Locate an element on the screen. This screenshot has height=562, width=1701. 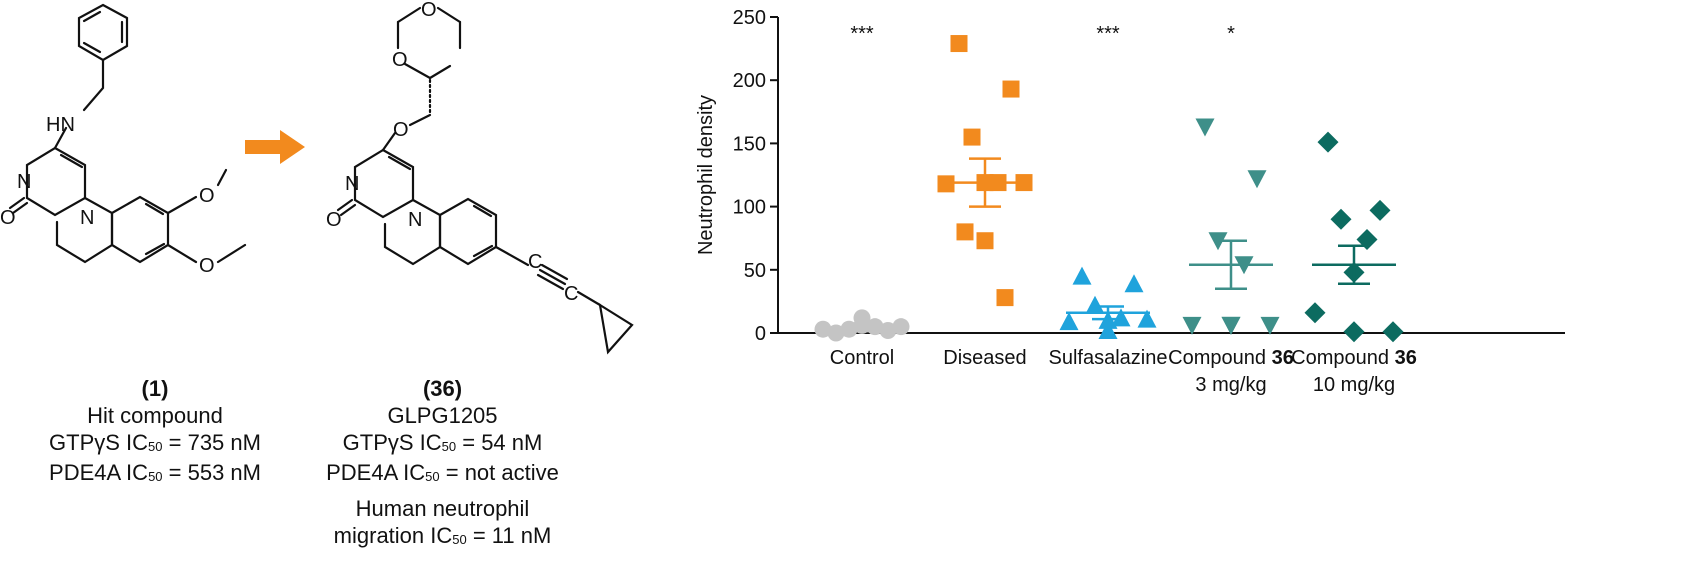
compound36-link-o-atom: O is located at coordinates (401, 130).